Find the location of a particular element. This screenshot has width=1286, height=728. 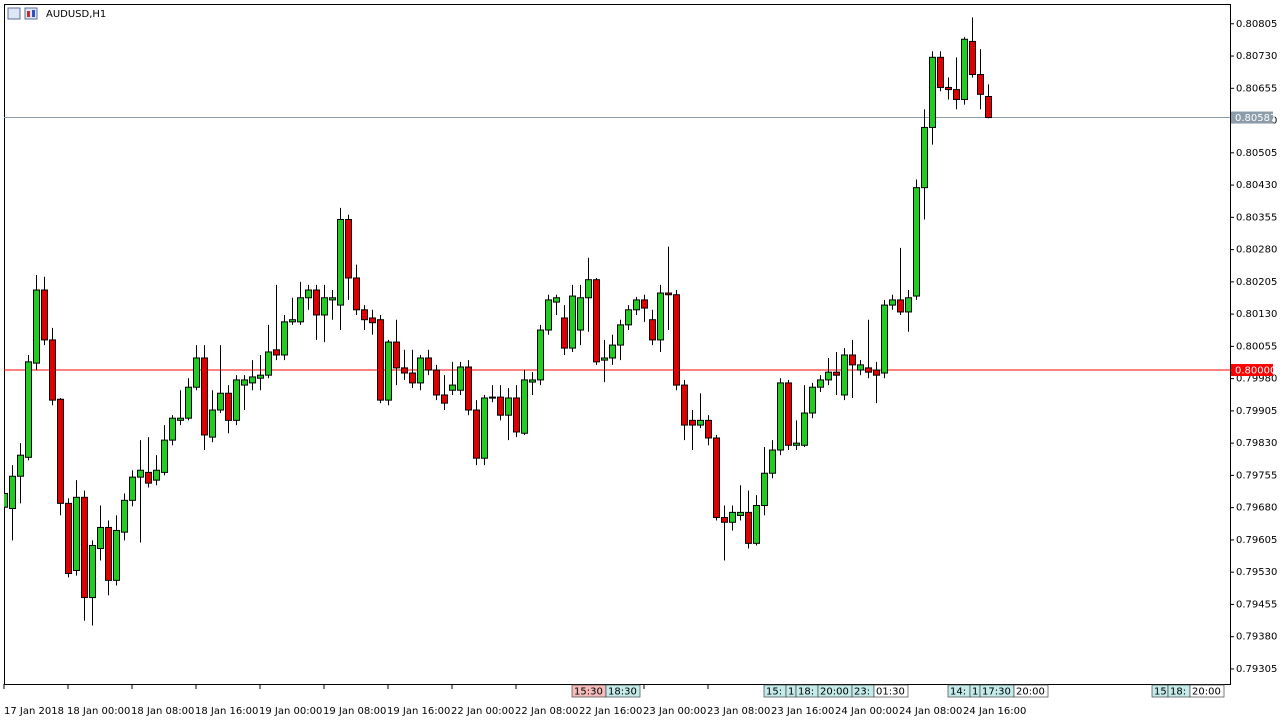

y-tick-label: 0.79380 is located at coordinates (1256, 637).